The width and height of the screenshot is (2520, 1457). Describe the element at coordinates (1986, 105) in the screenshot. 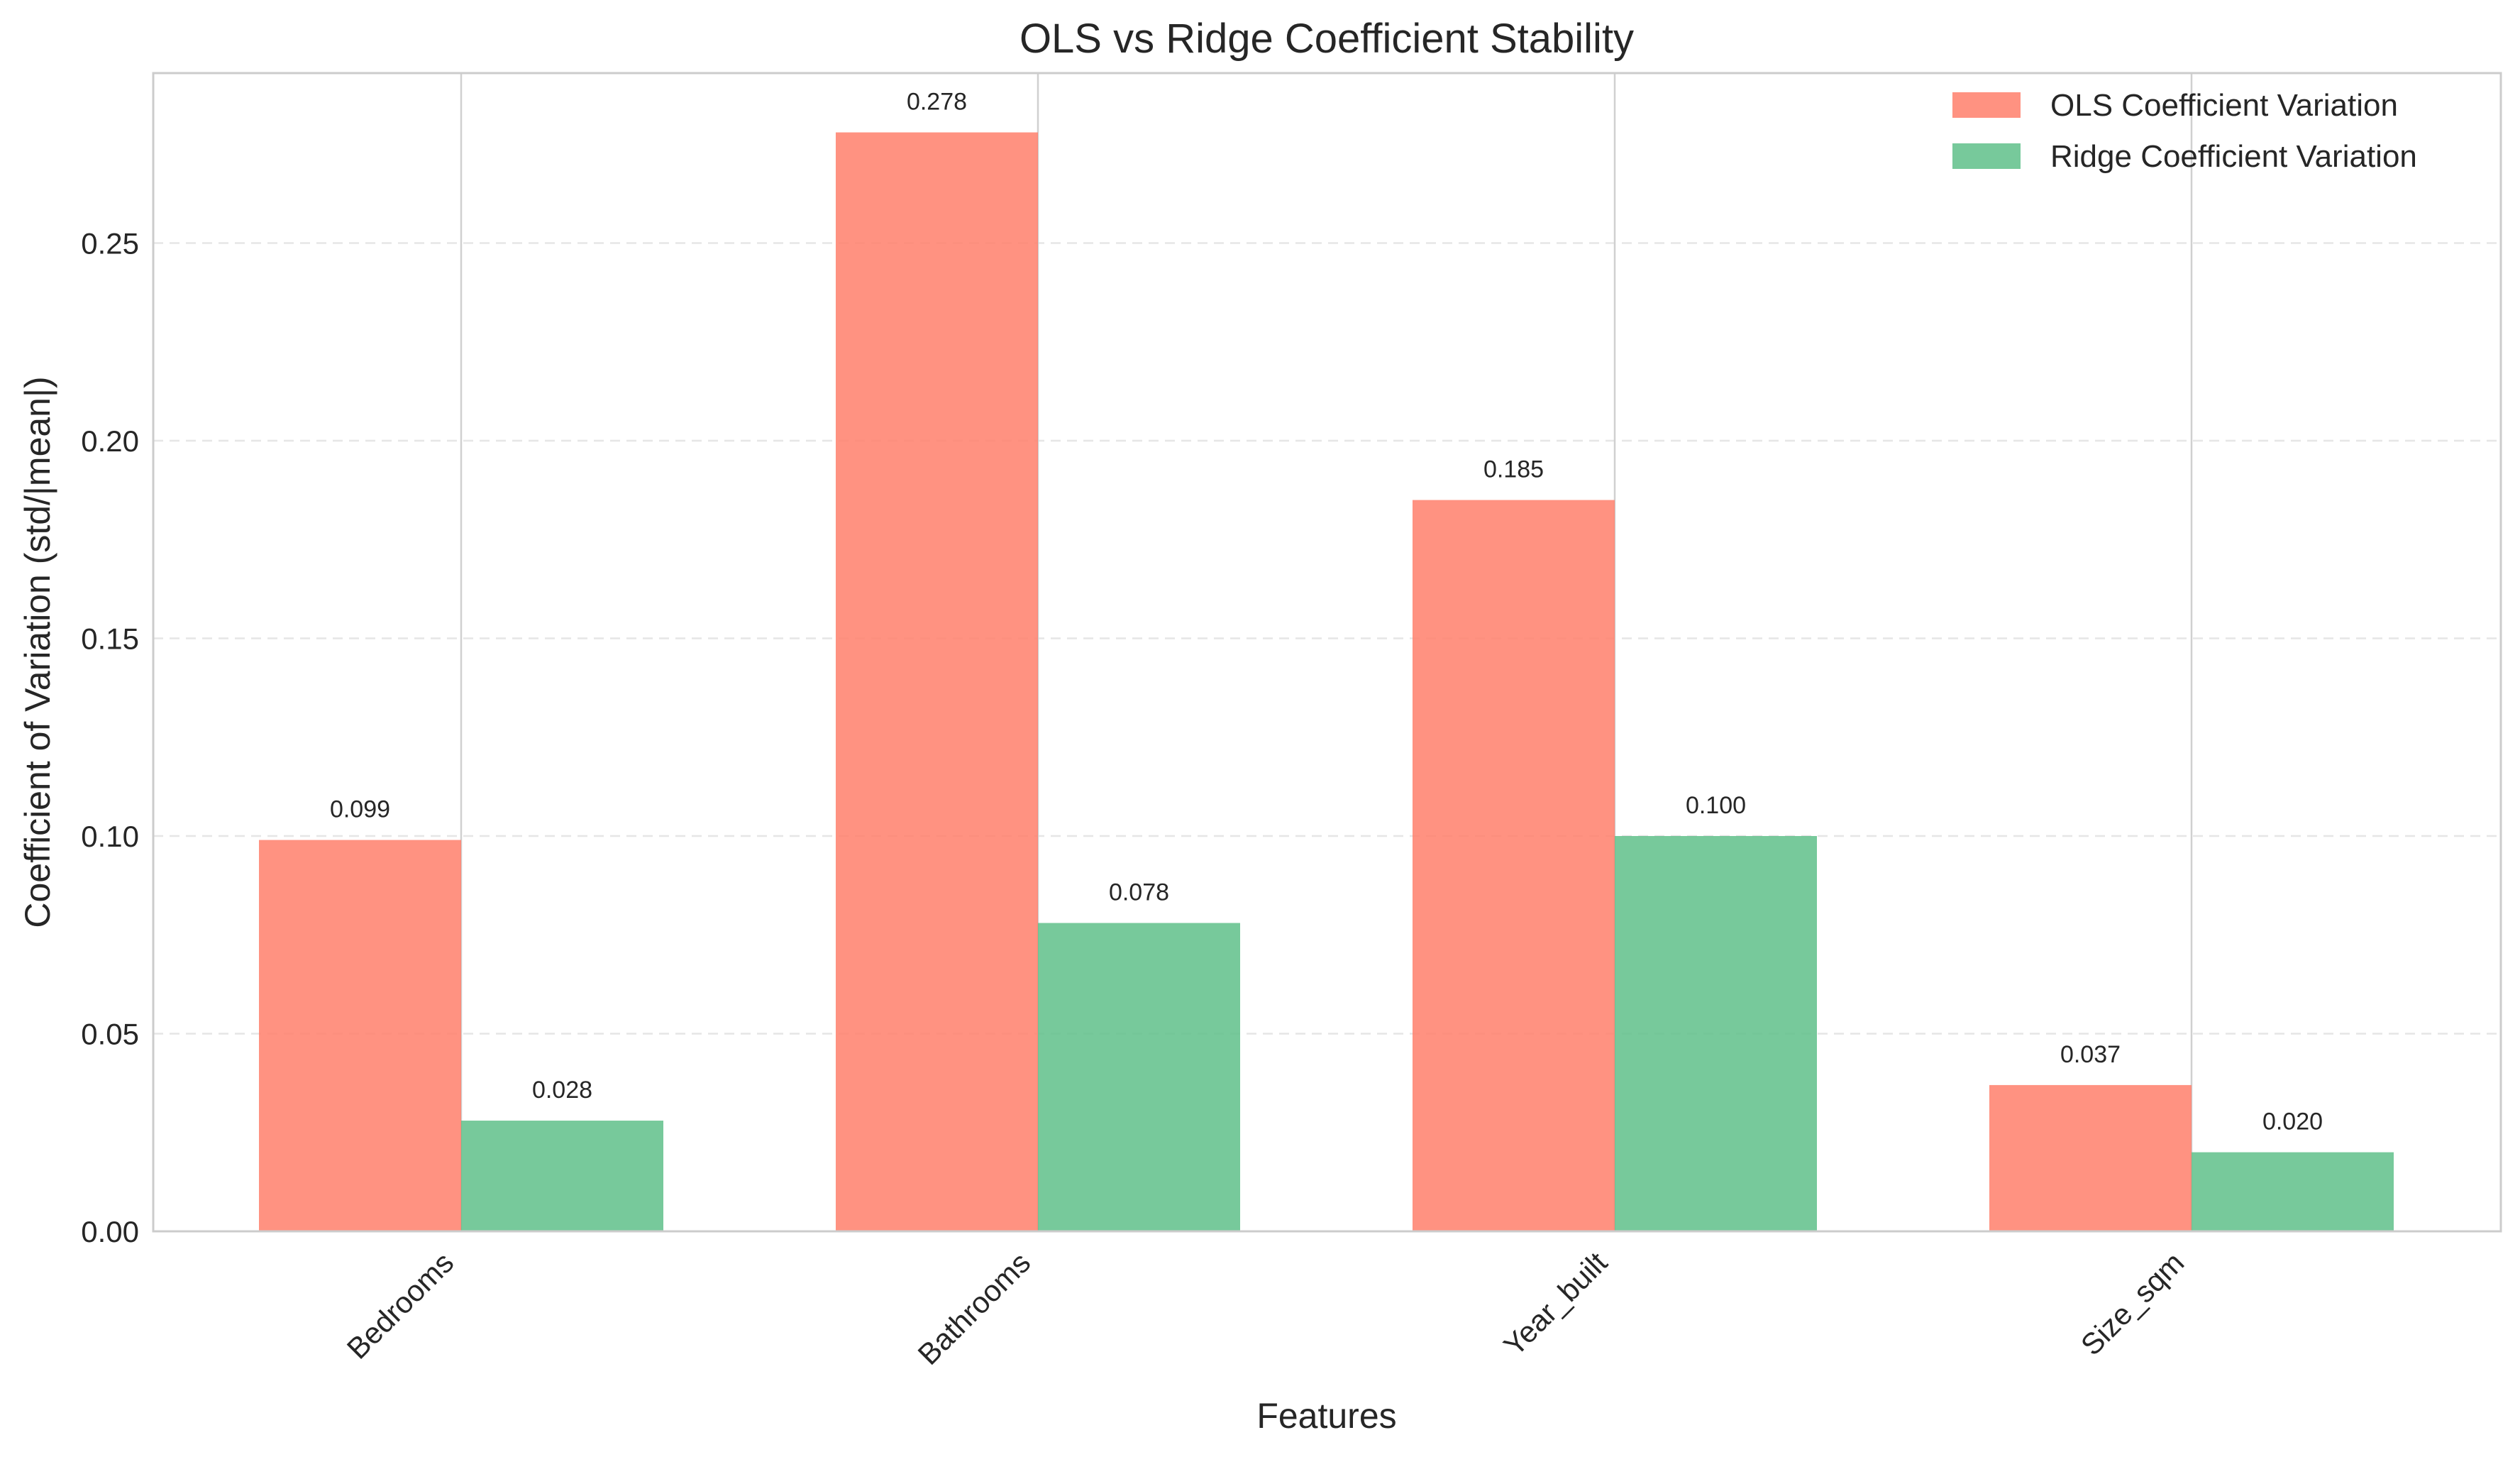

I see `legend-swatch-ols` at that location.